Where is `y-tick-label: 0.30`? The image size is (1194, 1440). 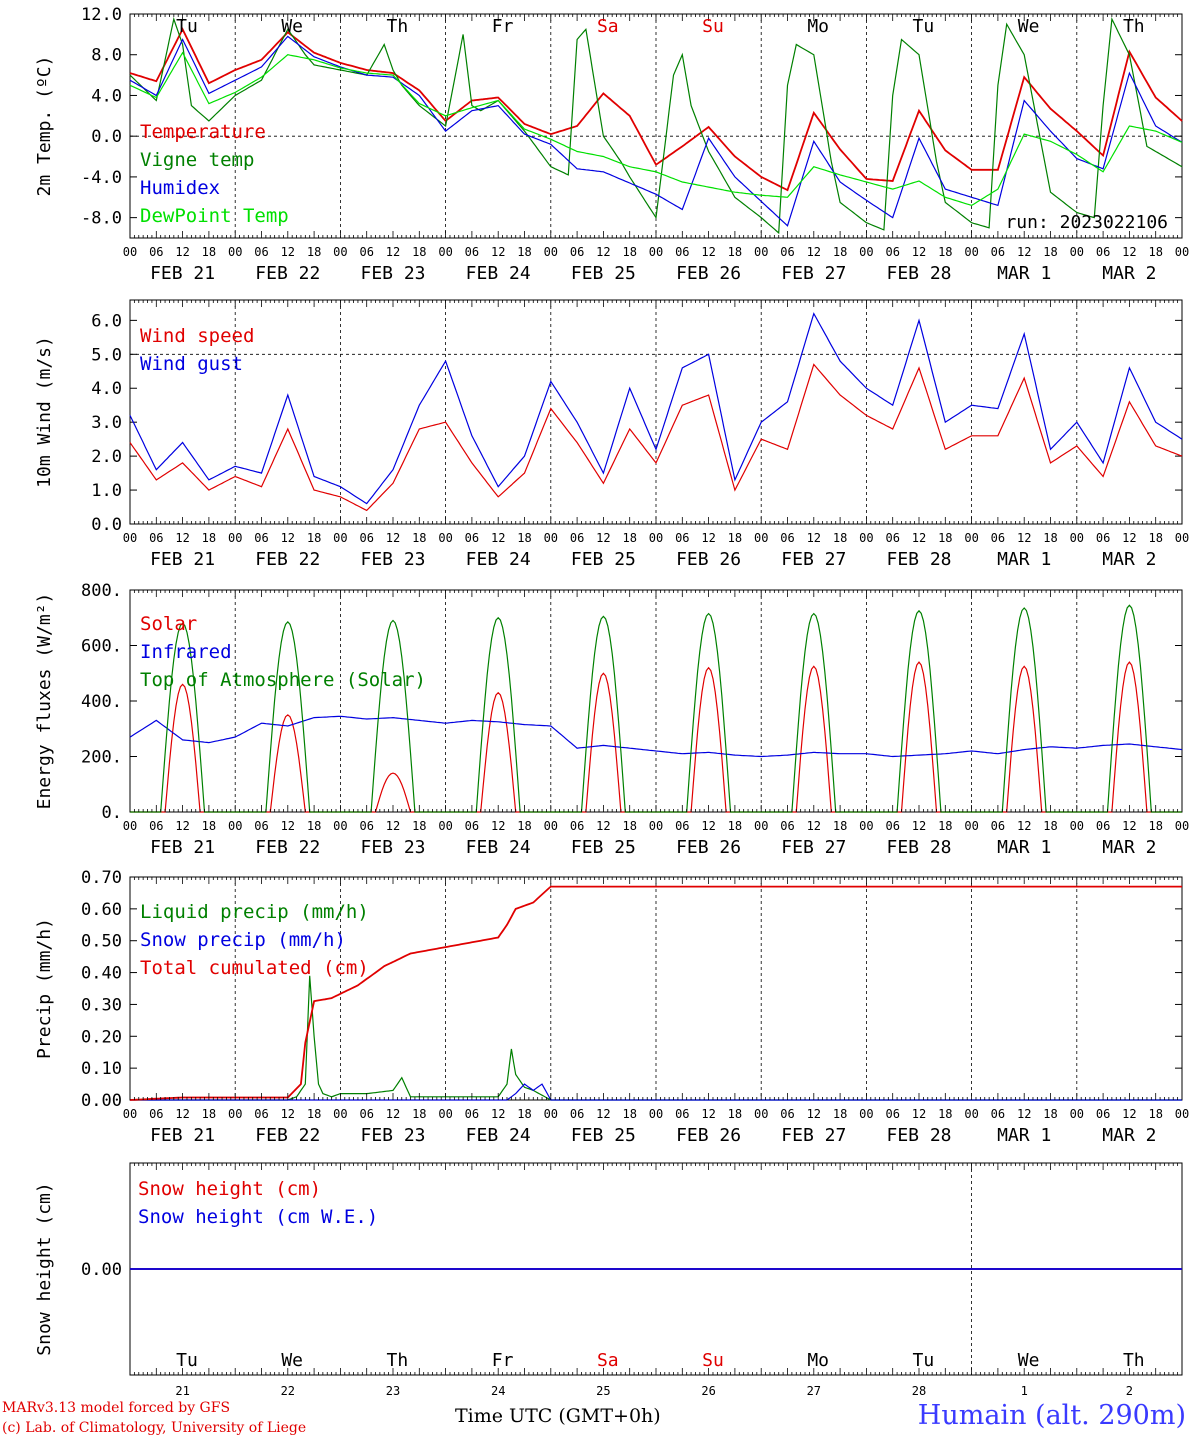 y-tick-label: 0.30 is located at coordinates (101, 1005).